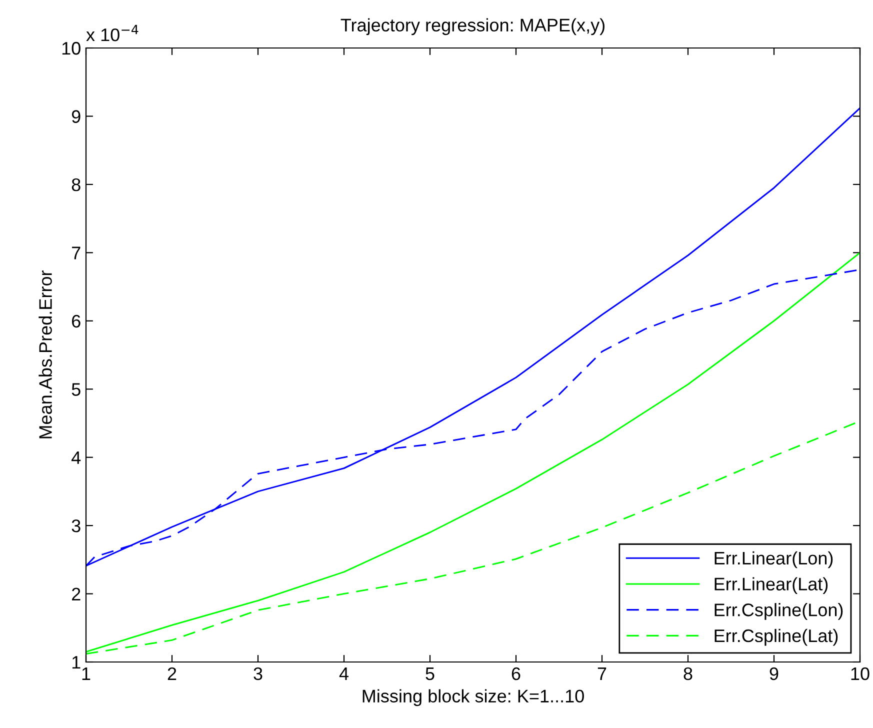 The width and height of the screenshot is (873, 728). What do you see at coordinates (71, 48) in the screenshot?
I see `y-tick-label: 10` at bounding box center [71, 48].